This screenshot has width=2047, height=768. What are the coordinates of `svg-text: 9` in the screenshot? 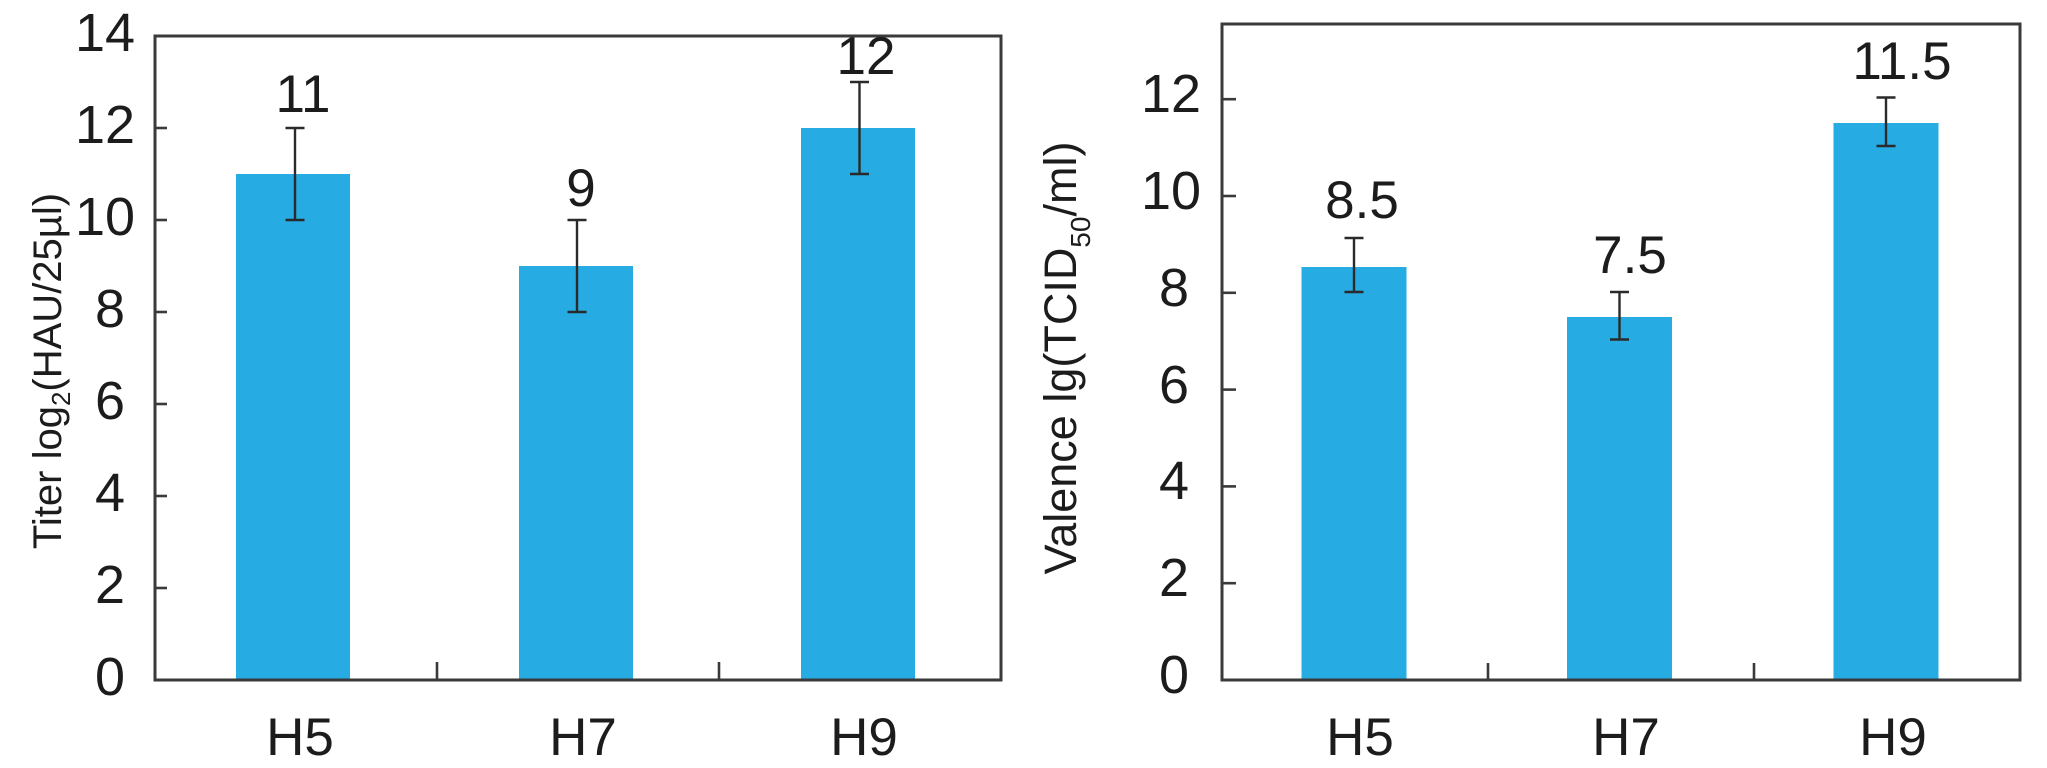 It's located at (580, 188).